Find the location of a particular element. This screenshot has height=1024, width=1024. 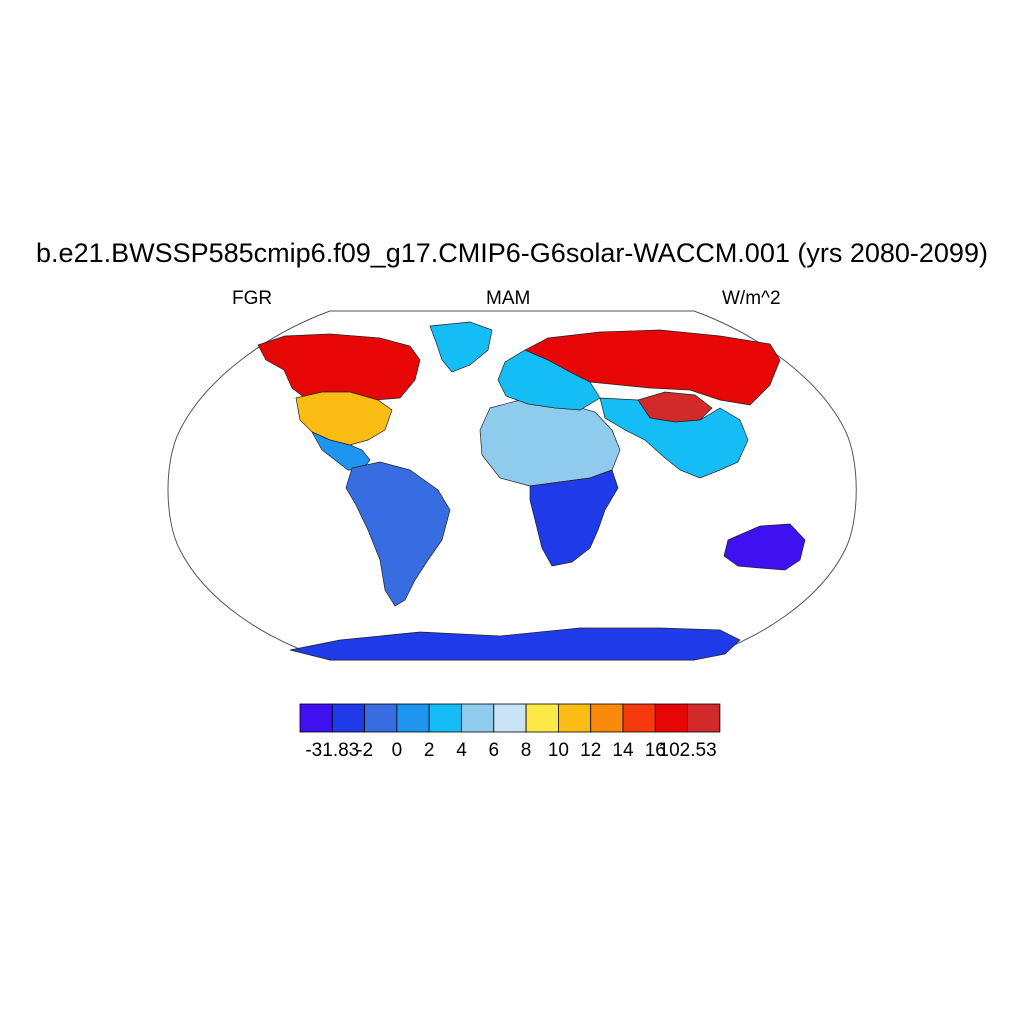

colorbar-label: 102.53 is located at coordinates (688, 750).